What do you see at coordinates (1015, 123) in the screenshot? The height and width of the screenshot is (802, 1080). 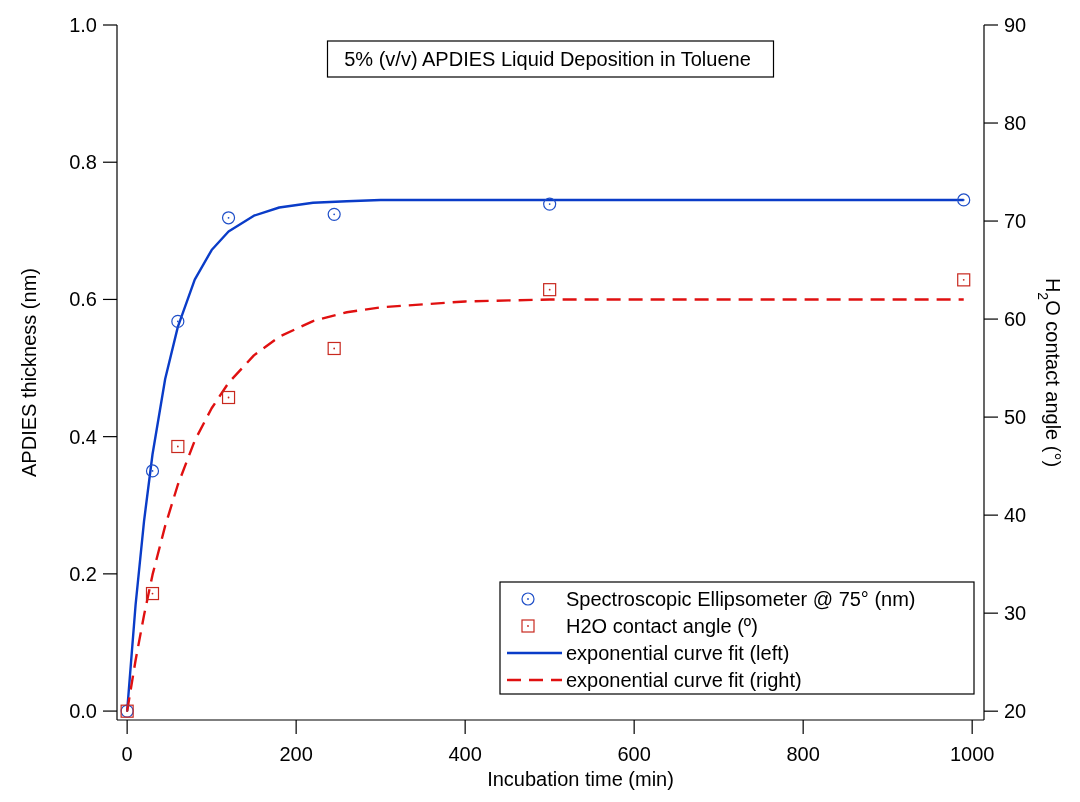 I see `y2-tick-label: 80` at bounding box center [1015, 123].